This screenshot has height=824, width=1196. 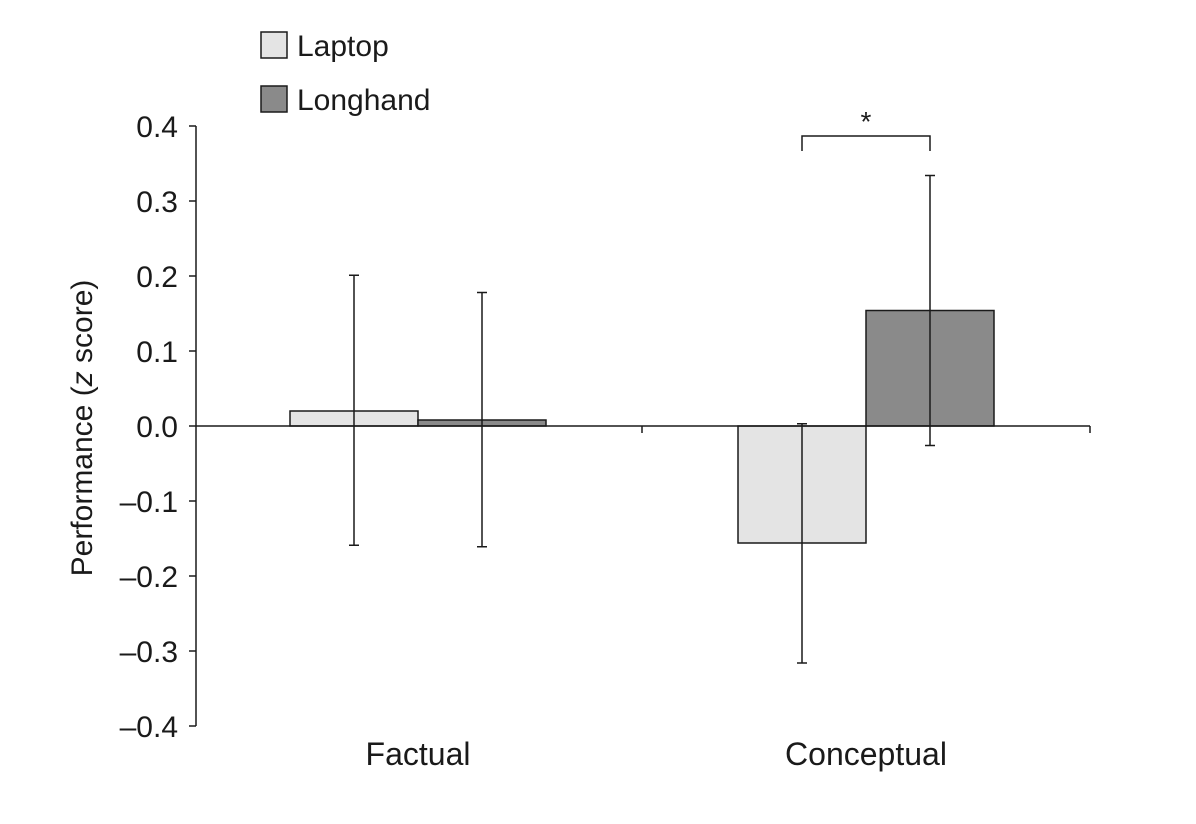 What do you see at coordinates (418, 754) in the screenshot?
I see `category-label-factual: Factual` at bounding box center [418, 754].